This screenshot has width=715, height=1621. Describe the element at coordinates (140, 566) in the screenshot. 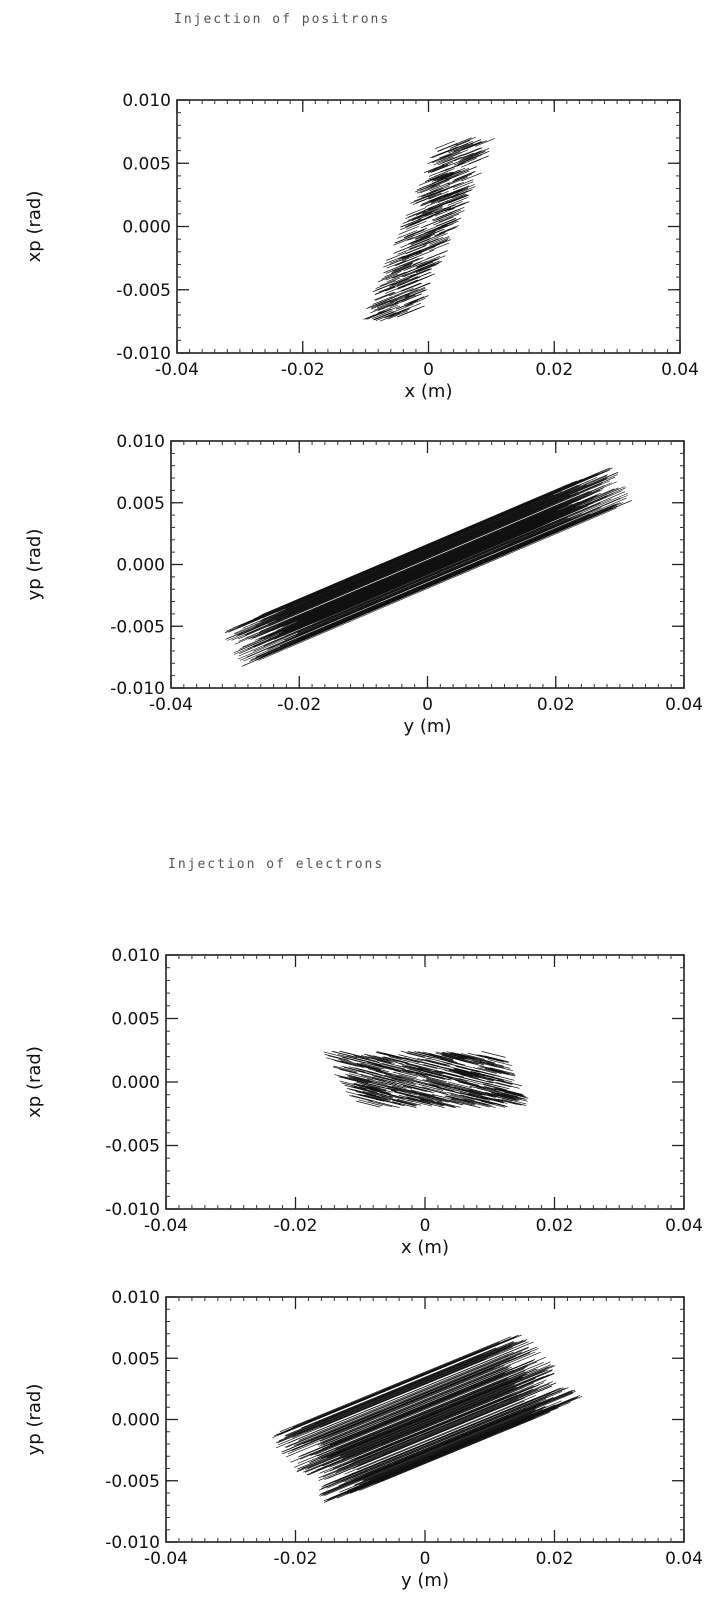

I see `y-tick-label: 0.000` at that location.